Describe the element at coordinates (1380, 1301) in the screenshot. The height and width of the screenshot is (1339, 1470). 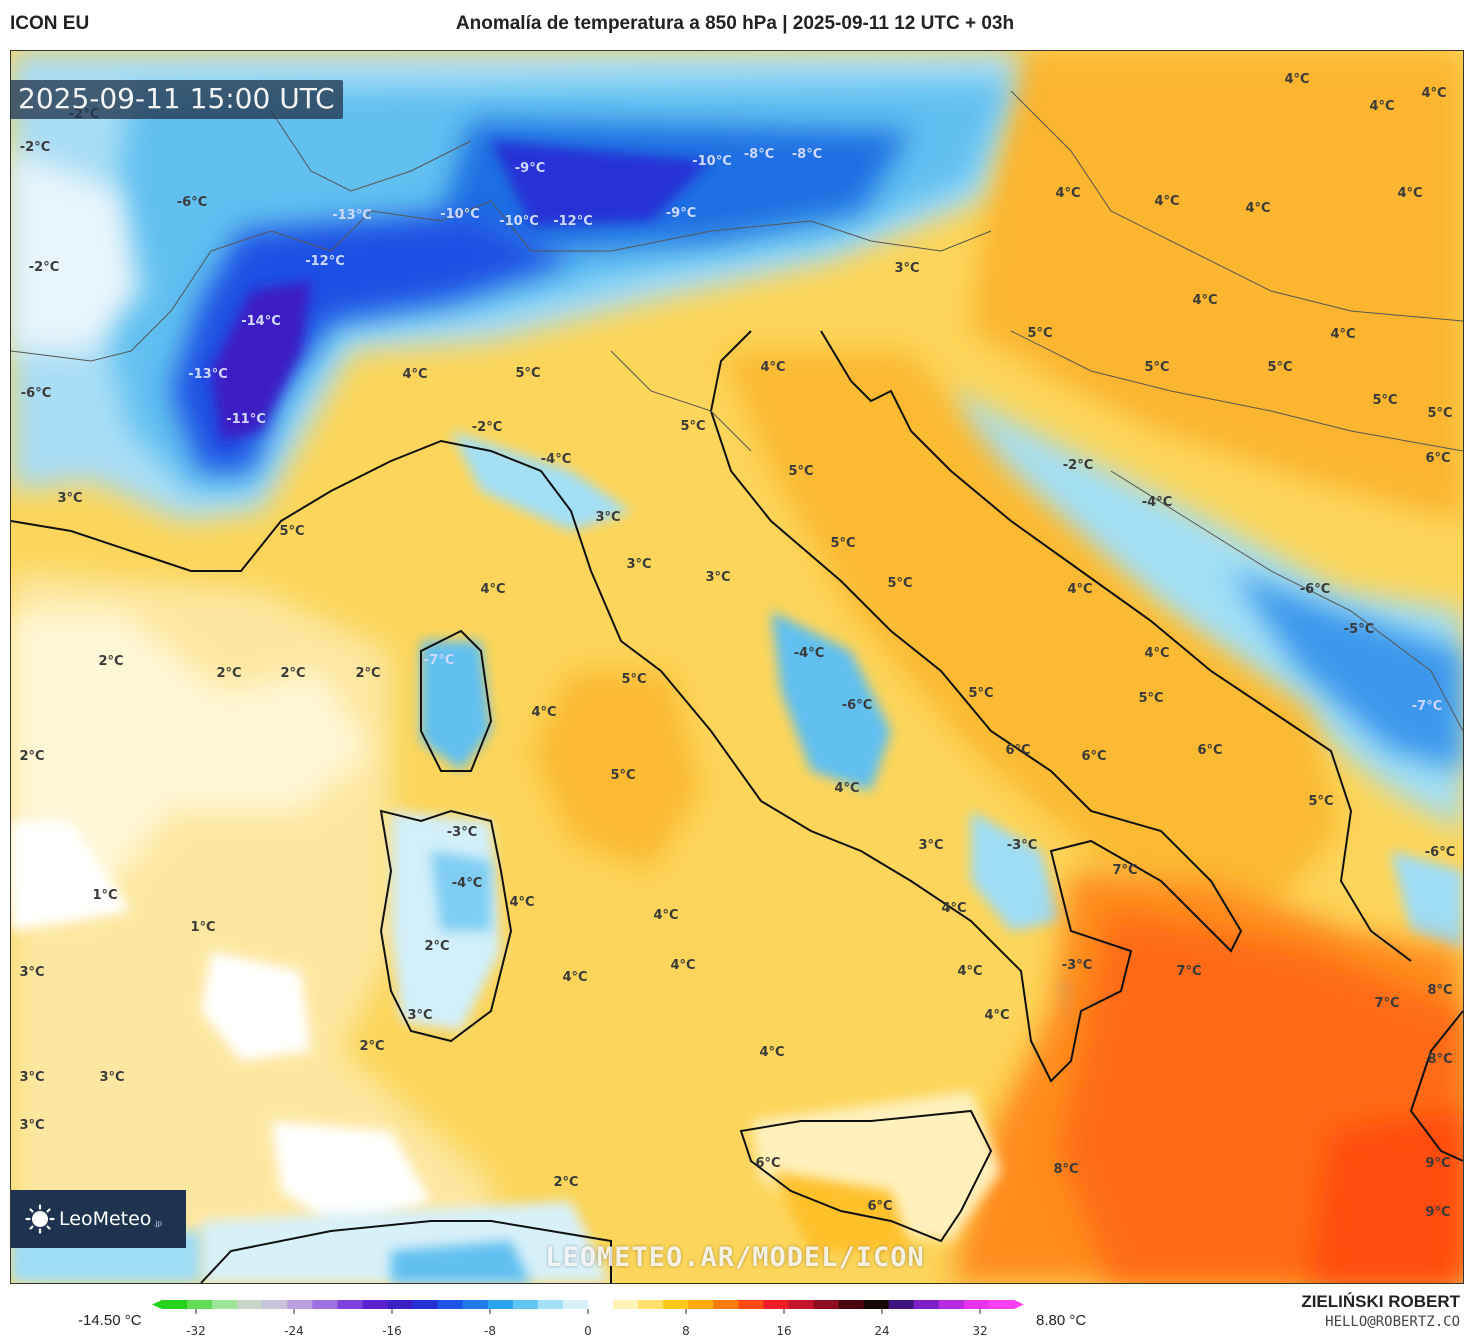
I see `author-name: ZIELIŃSKI ROBERT` at that location.